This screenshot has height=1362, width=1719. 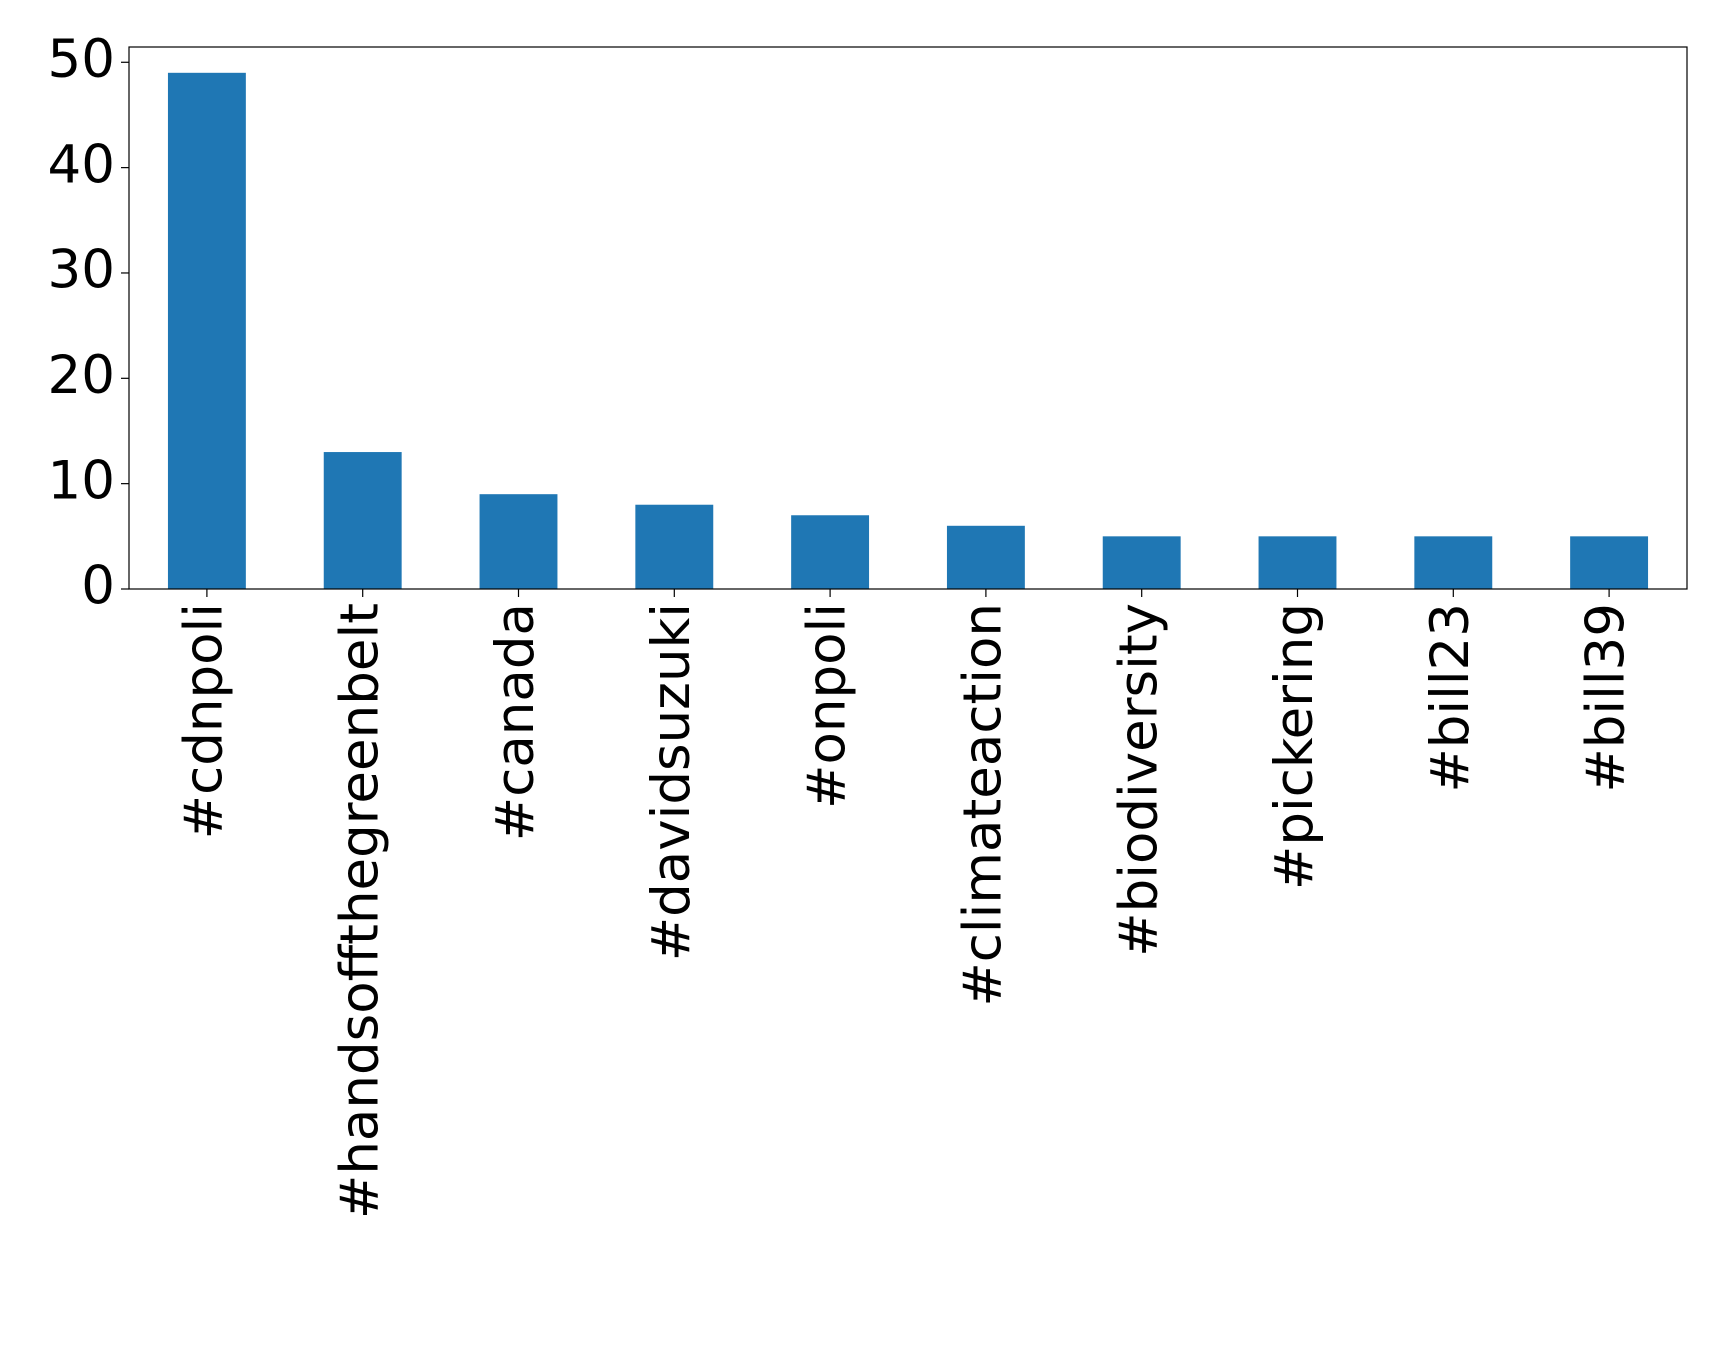 What do you see at coordinates (1138, 780) in the screenshot?
I see `x-tick-label: #biodiversity` at bounding box center [1138, 780].